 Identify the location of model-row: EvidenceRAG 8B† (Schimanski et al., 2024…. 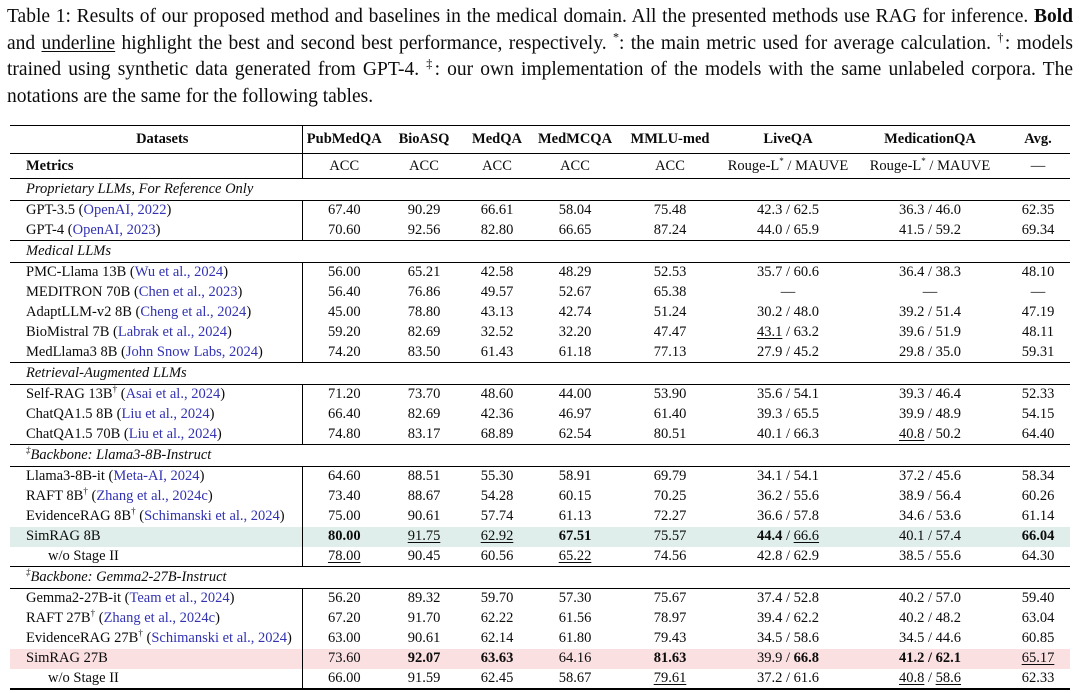
(540, 516).